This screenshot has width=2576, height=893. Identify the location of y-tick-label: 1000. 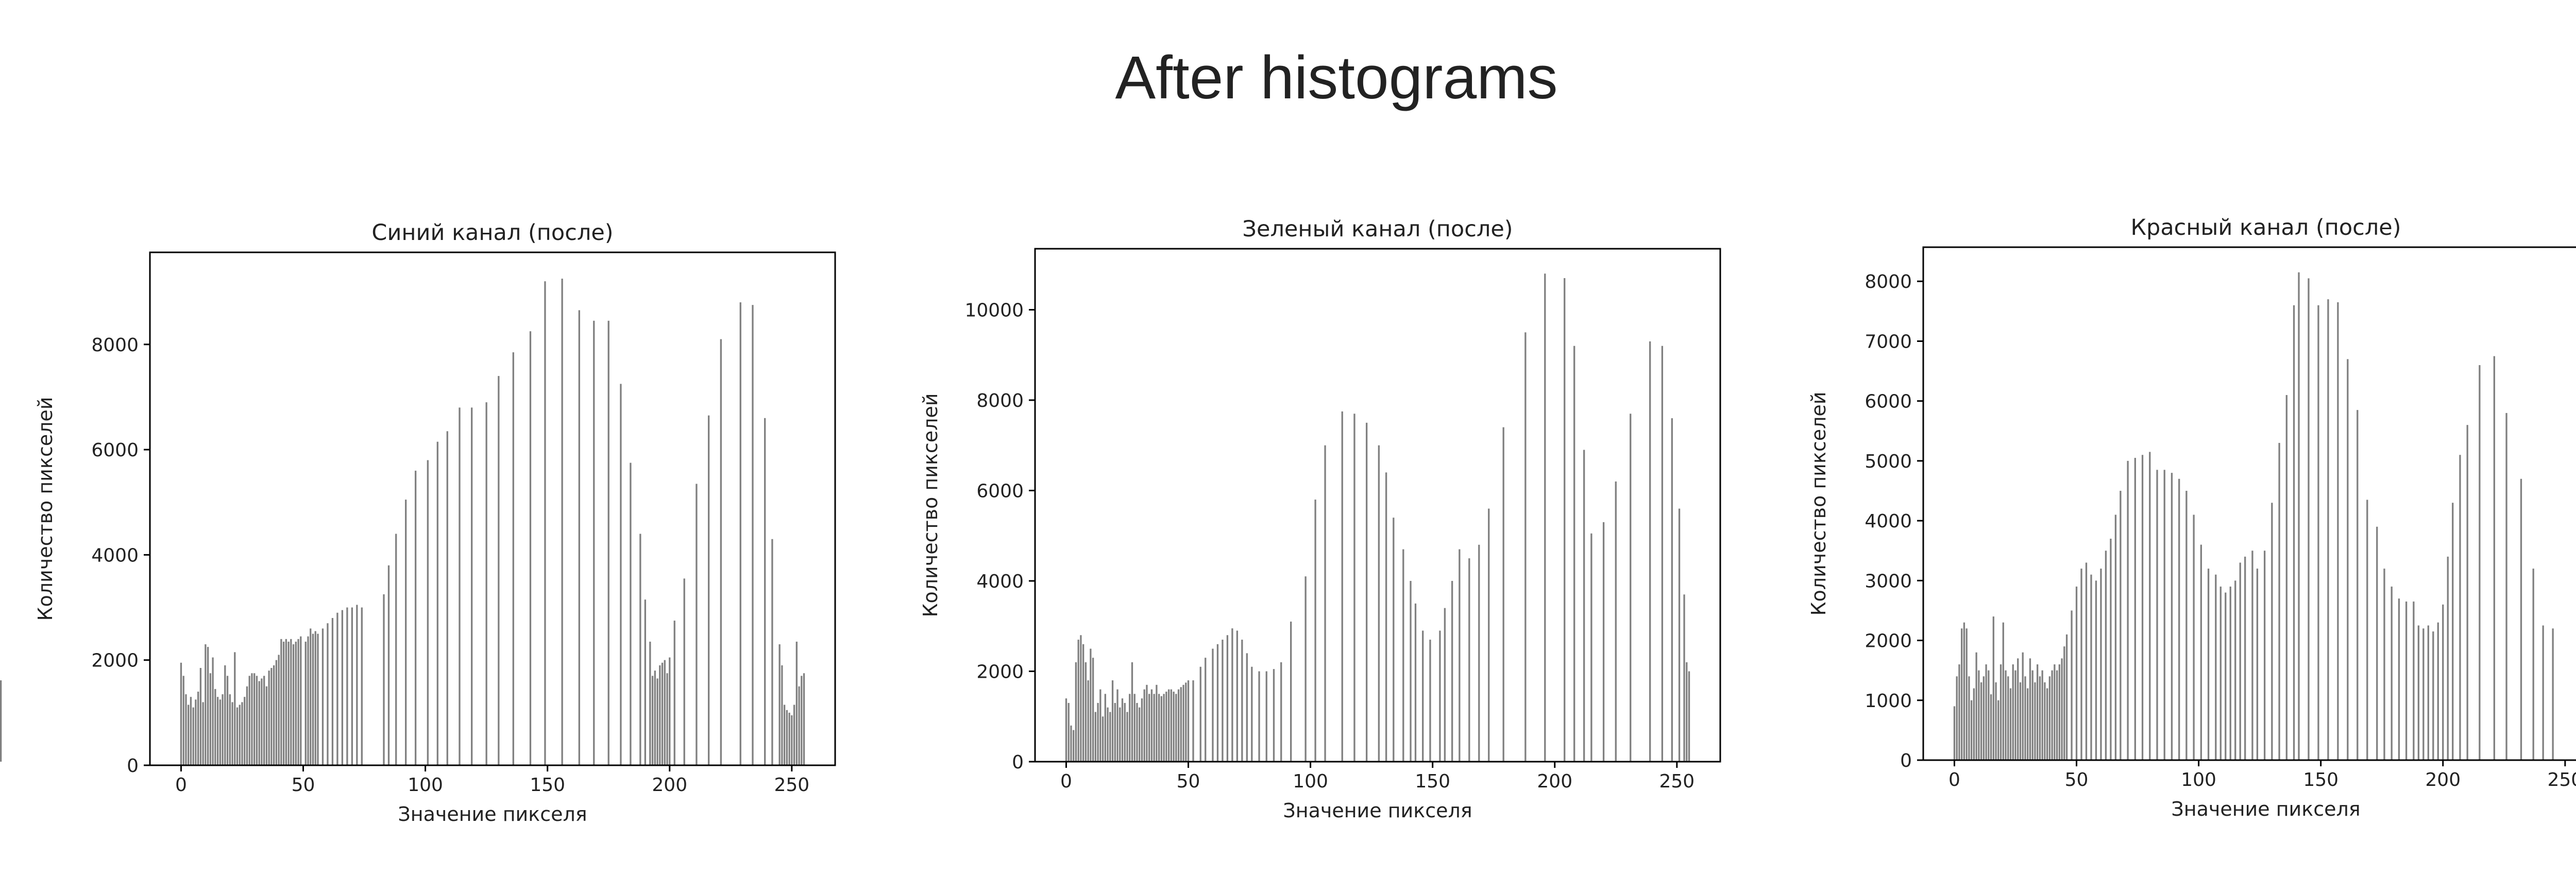
(1888, 701).